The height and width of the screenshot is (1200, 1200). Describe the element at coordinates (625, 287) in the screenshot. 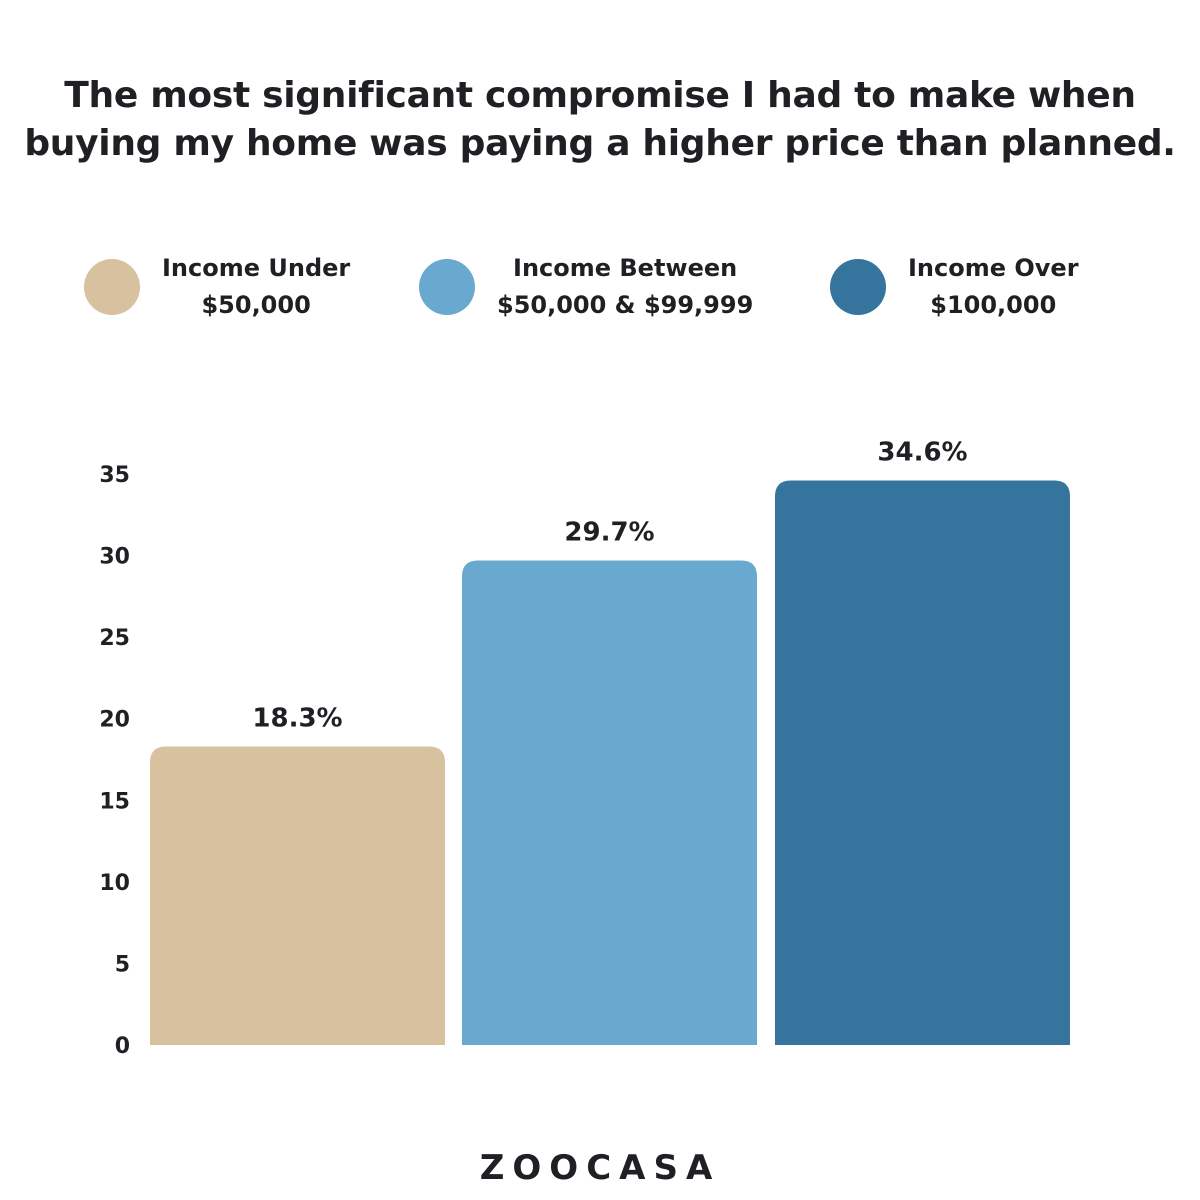

I see `legend-label: Income Between $50,000 & $99,999` at that location.